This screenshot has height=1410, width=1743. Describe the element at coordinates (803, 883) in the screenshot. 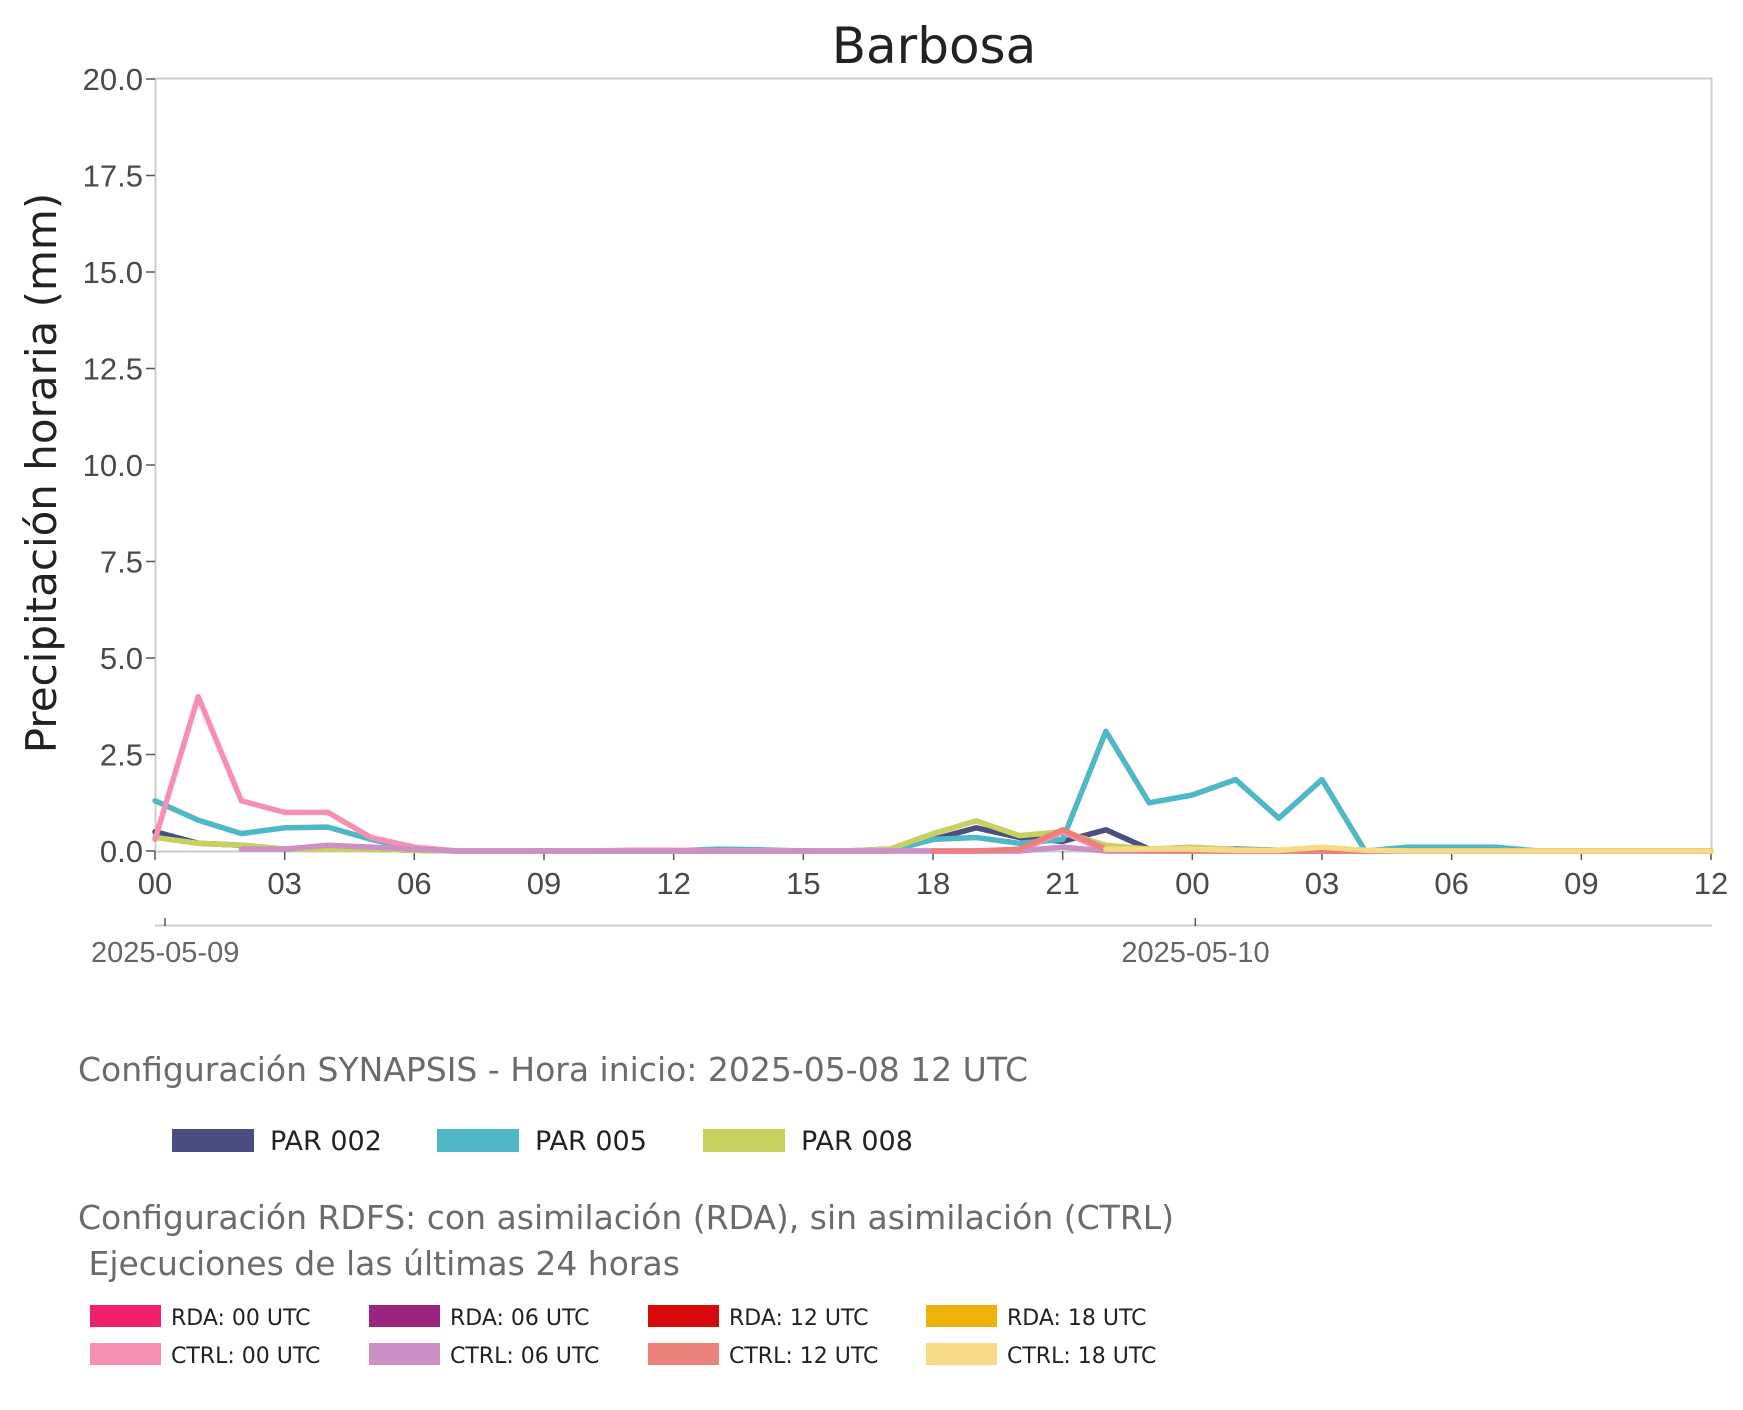

I see `x-tick-label: 15` at that location.